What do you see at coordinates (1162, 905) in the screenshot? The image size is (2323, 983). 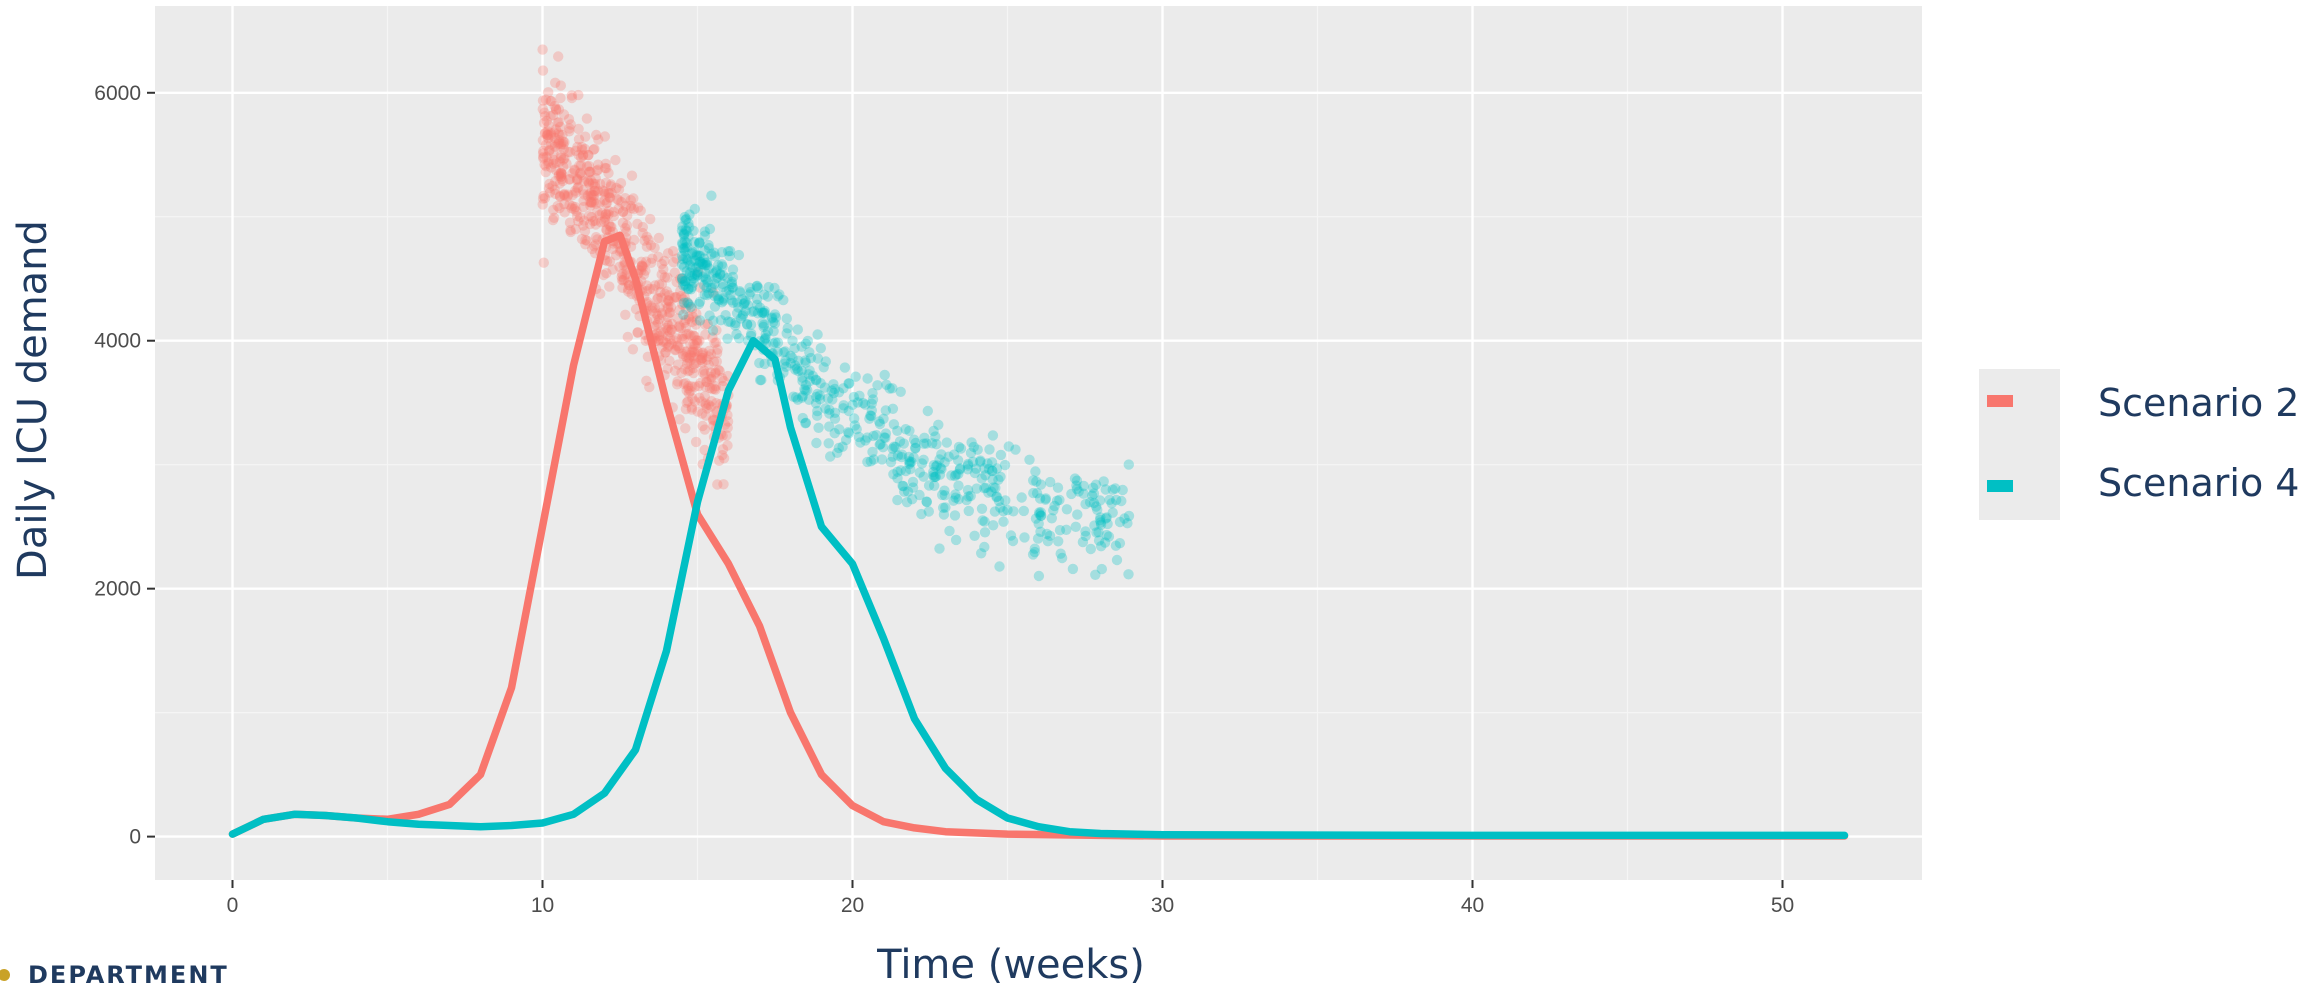 I see `x-tick-label: 30` at bounding box center [1162, 905].